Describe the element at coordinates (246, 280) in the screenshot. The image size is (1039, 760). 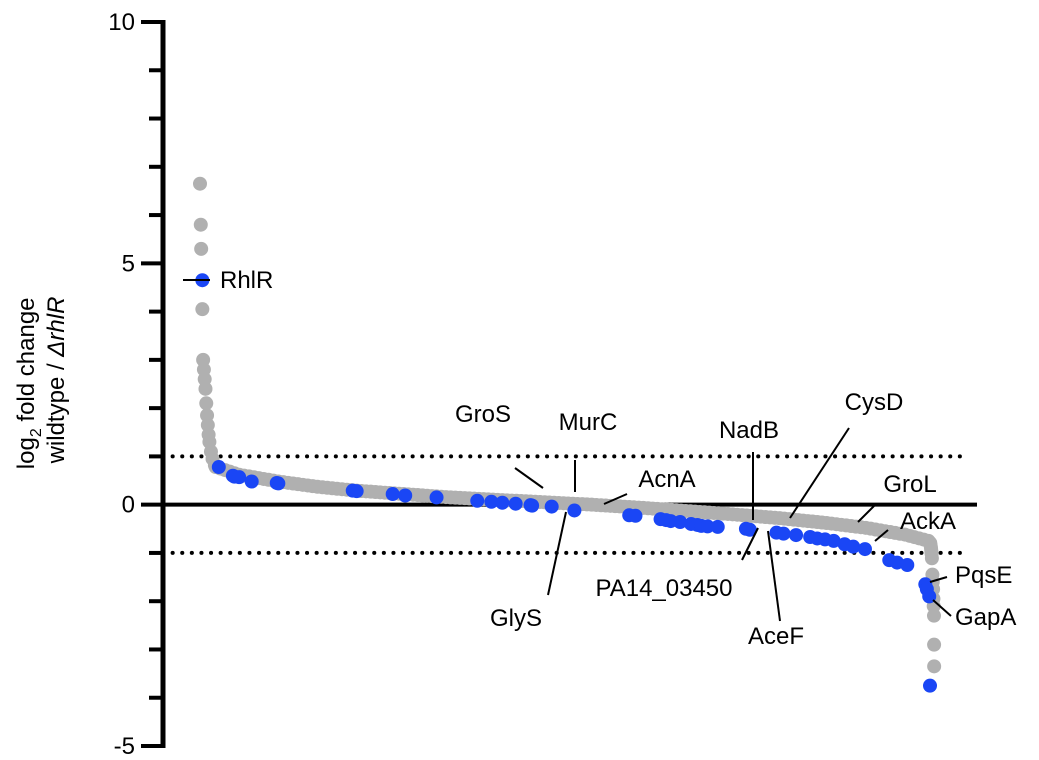
I see `annotation-label: RhlR` at that location.